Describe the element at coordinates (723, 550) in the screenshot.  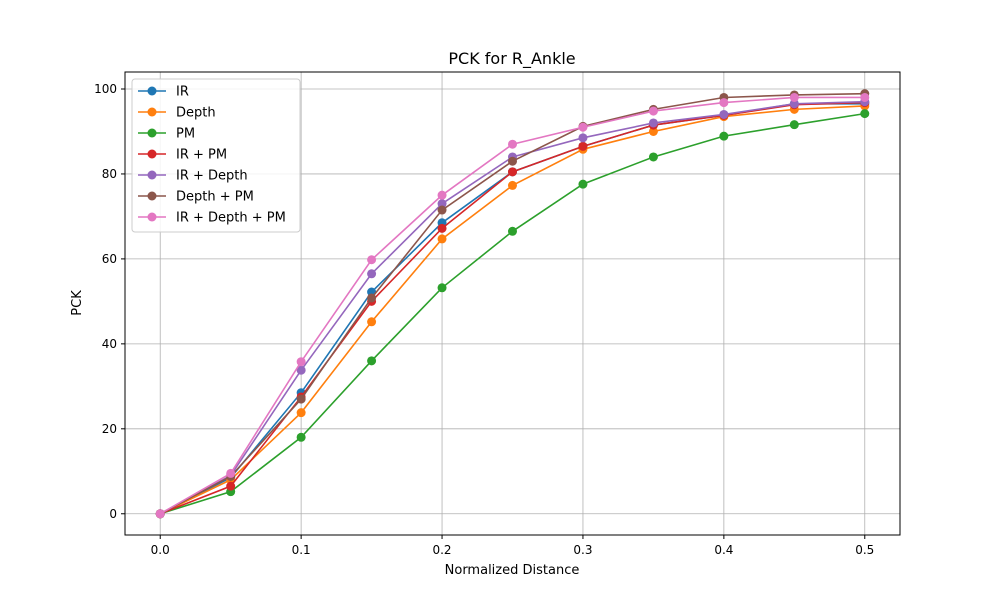
I see `x-tick-label: 0.4` at that location.